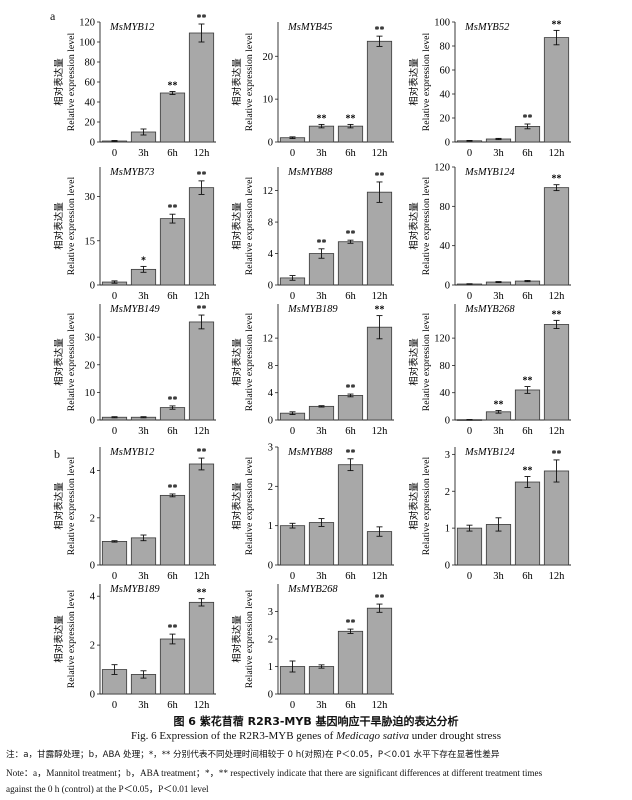 The image size is (632, 800). I want to click on chart-title: MsMYB88, so click(310, 452).